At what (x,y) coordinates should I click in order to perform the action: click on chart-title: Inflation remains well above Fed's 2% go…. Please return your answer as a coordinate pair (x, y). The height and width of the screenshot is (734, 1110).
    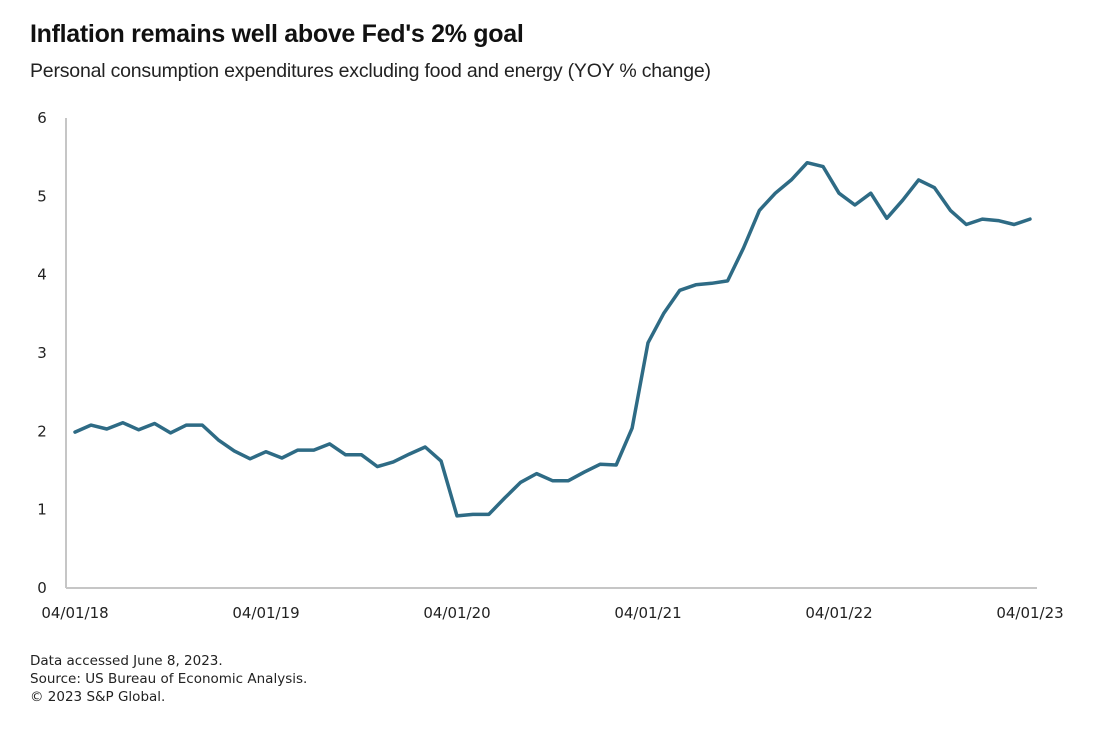
    Looking at the image, I should click on (277, 34).